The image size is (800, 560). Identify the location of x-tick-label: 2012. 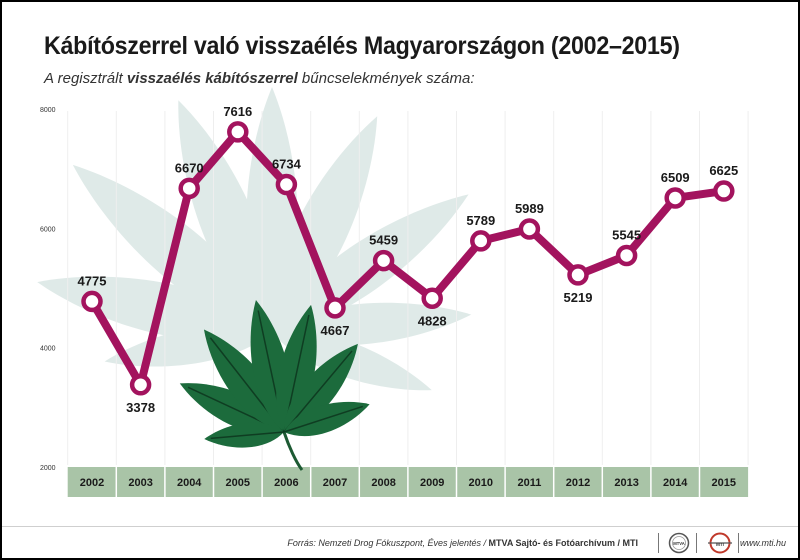
(578, 483).